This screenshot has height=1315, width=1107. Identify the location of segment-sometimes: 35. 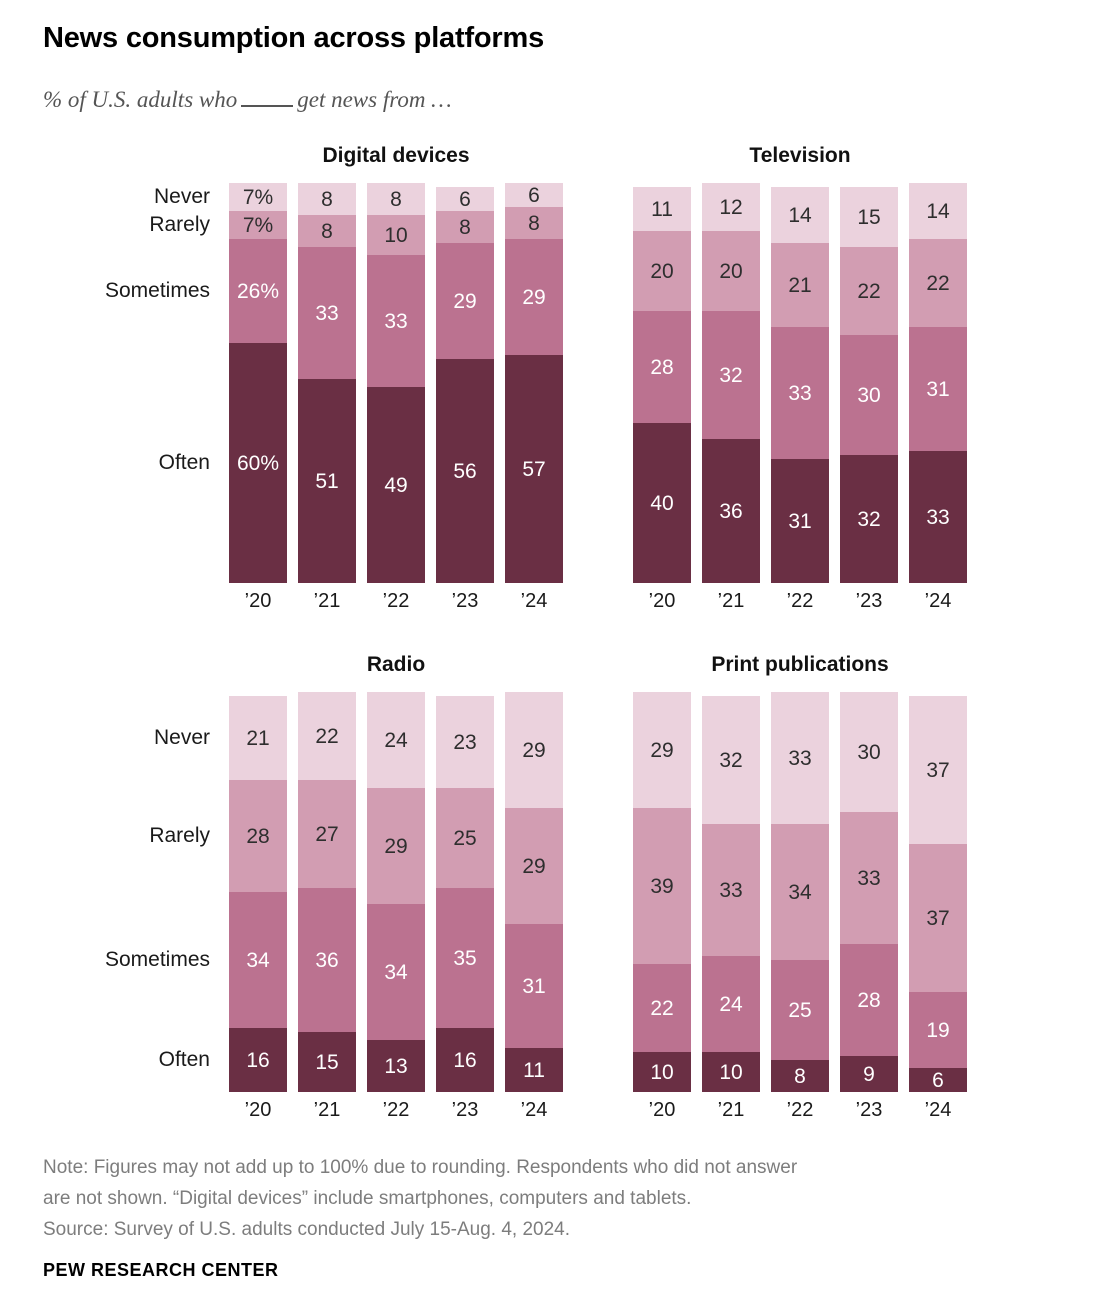
(465, 958).